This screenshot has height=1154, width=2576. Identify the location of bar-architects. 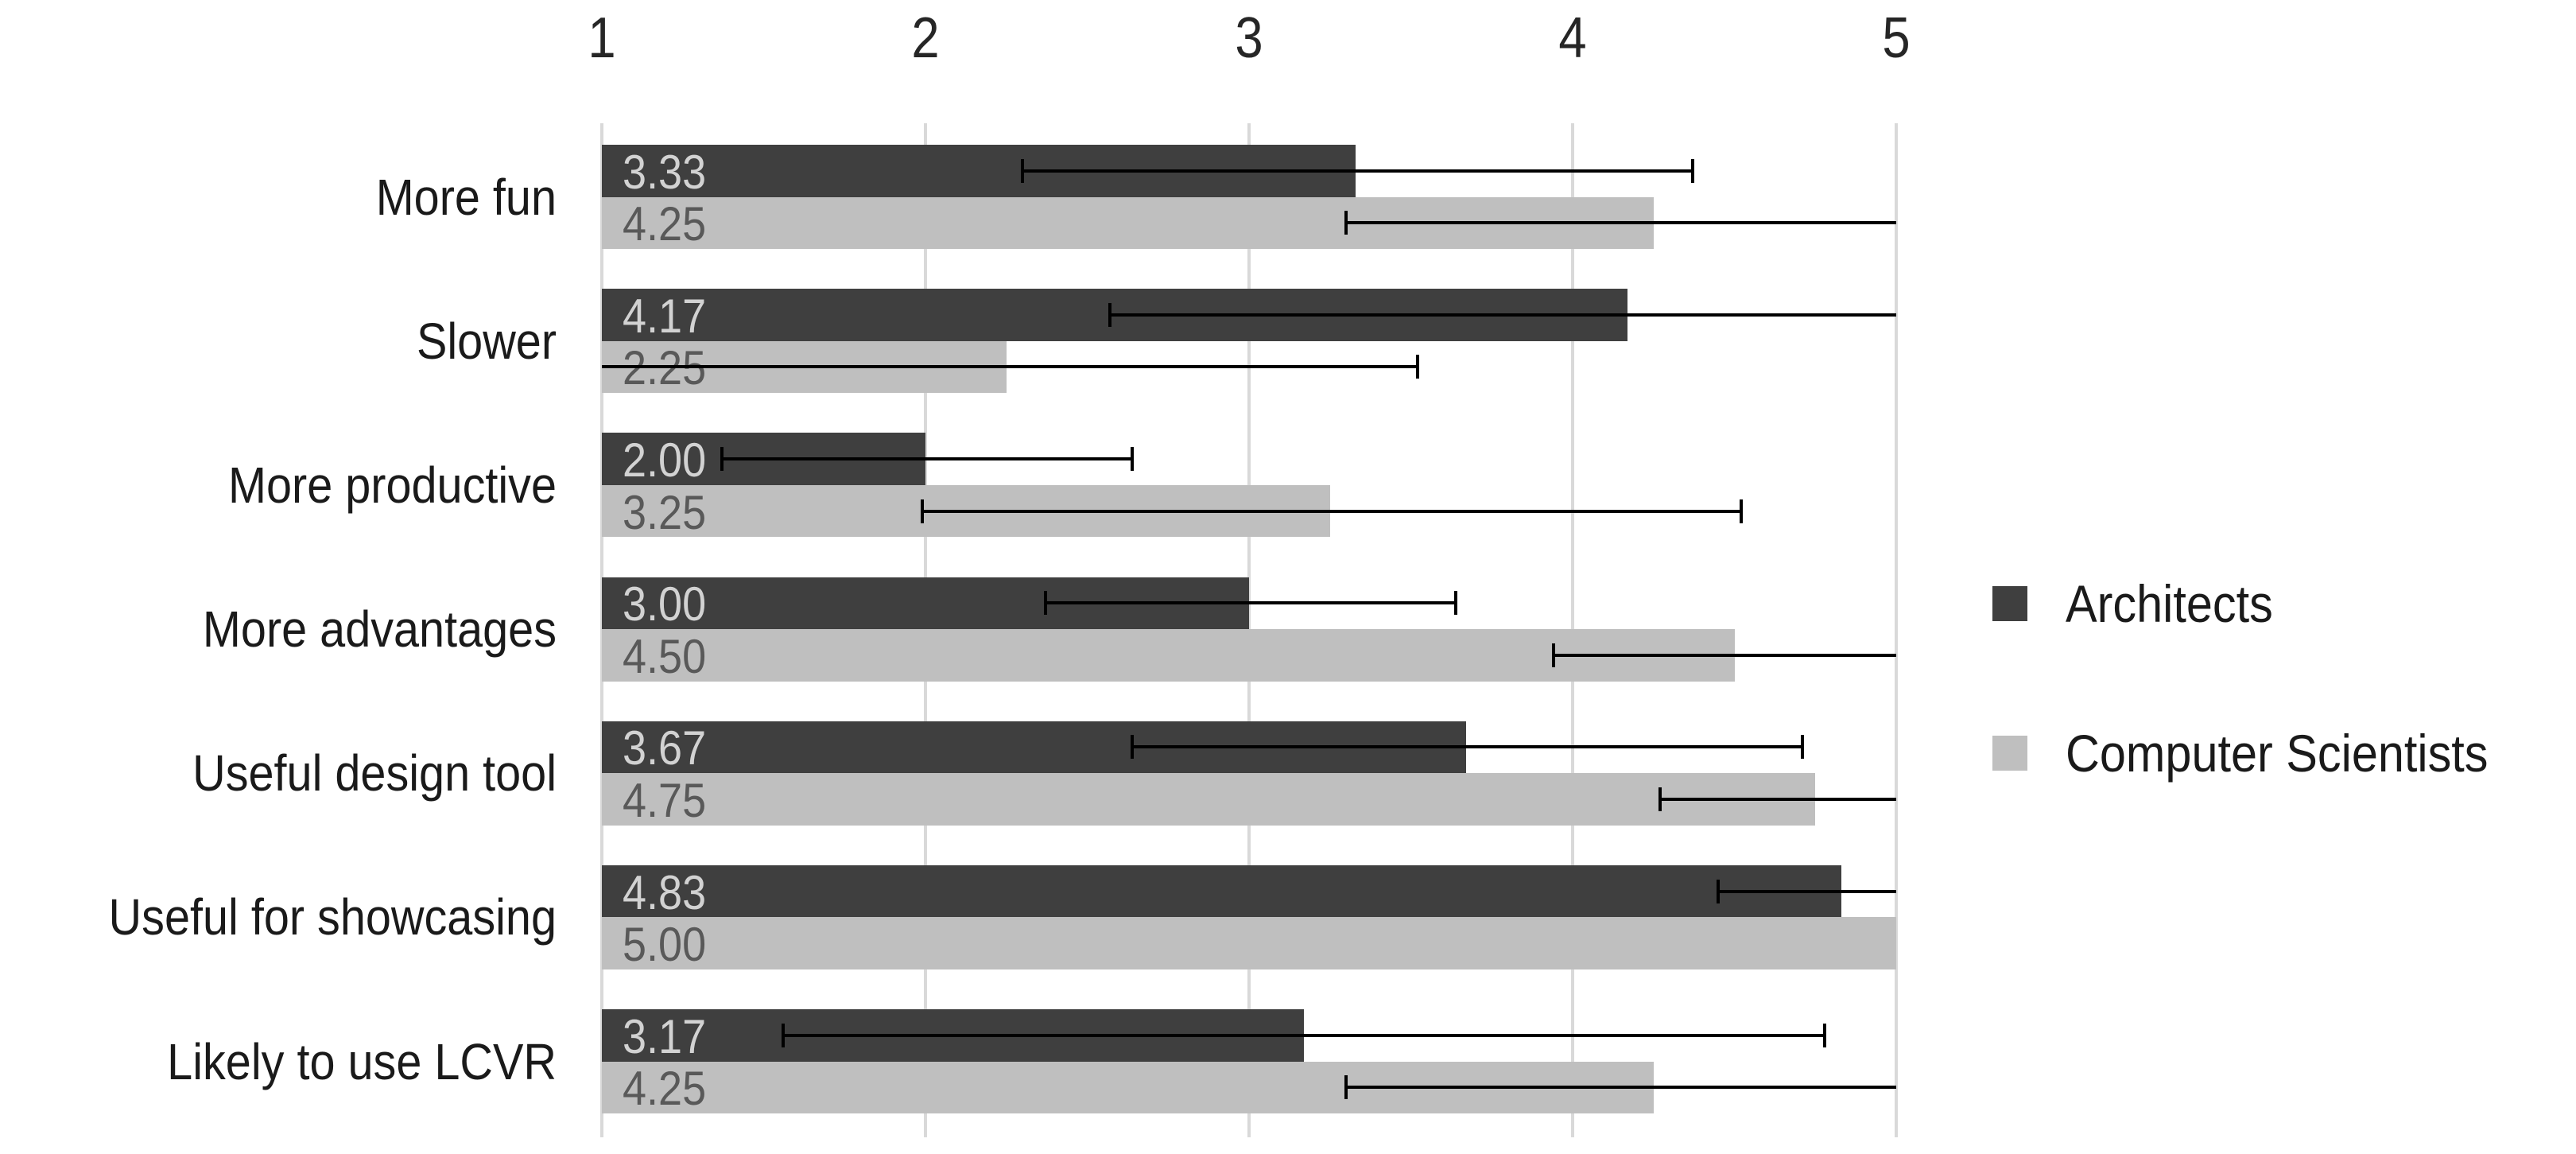
(1221, 891).